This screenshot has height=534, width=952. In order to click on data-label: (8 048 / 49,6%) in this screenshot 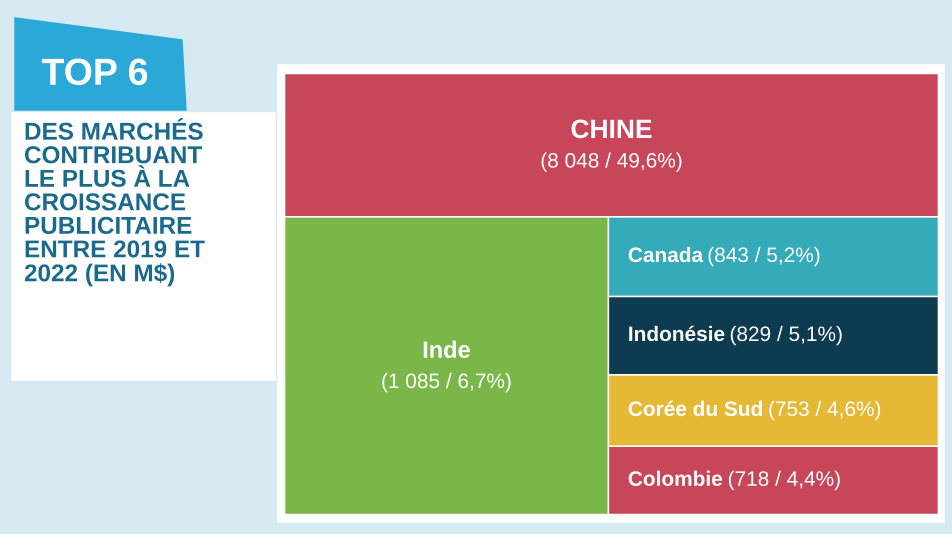, I will do `click(612, 162)`.